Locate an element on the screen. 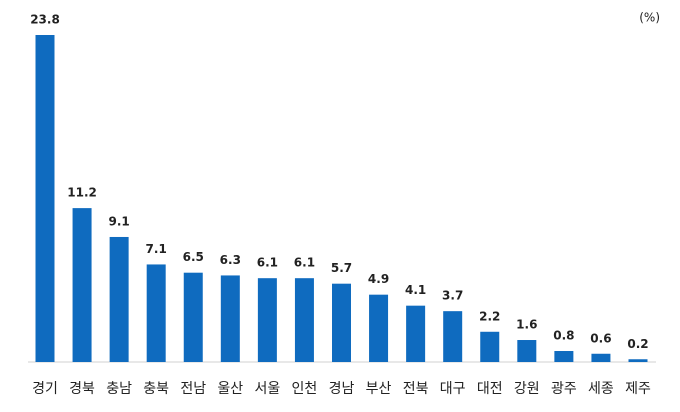 The width and height of the screenshot is (680, 412). x-tick-label: 강원 is located at coordinates (527, 389).